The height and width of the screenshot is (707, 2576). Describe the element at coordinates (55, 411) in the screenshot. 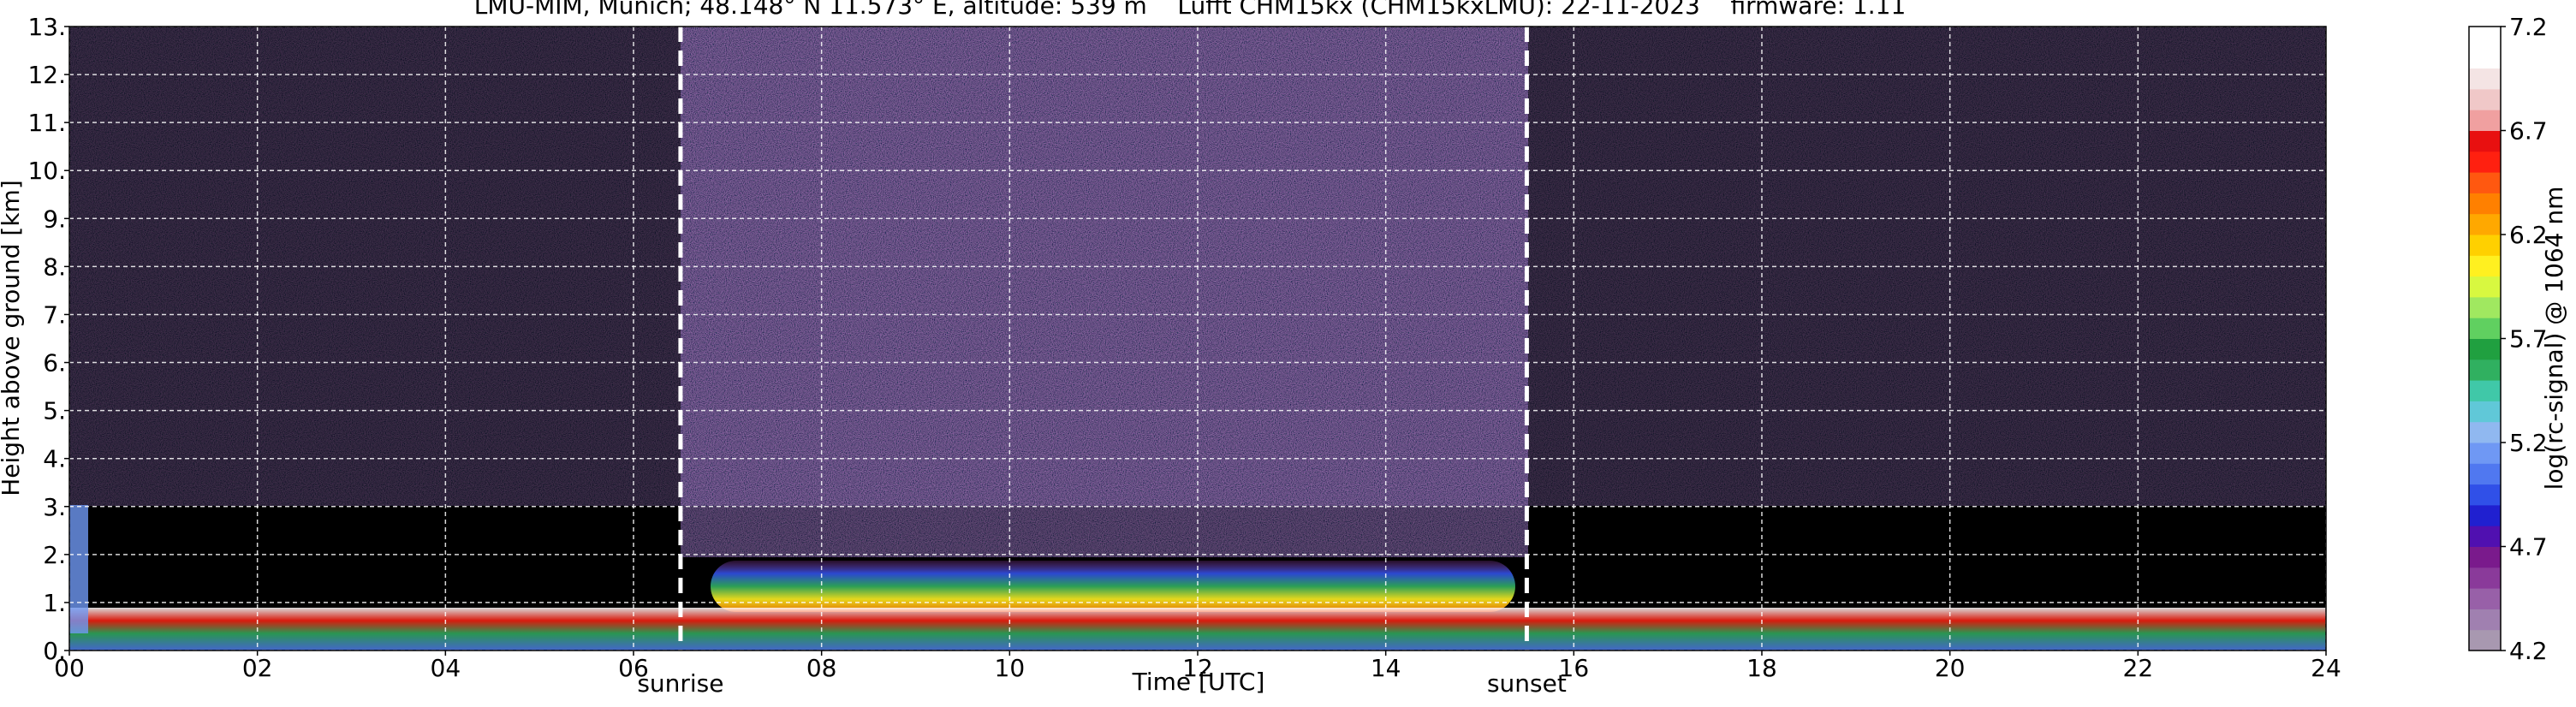

I see `y-tick-label: 5.` at that location.